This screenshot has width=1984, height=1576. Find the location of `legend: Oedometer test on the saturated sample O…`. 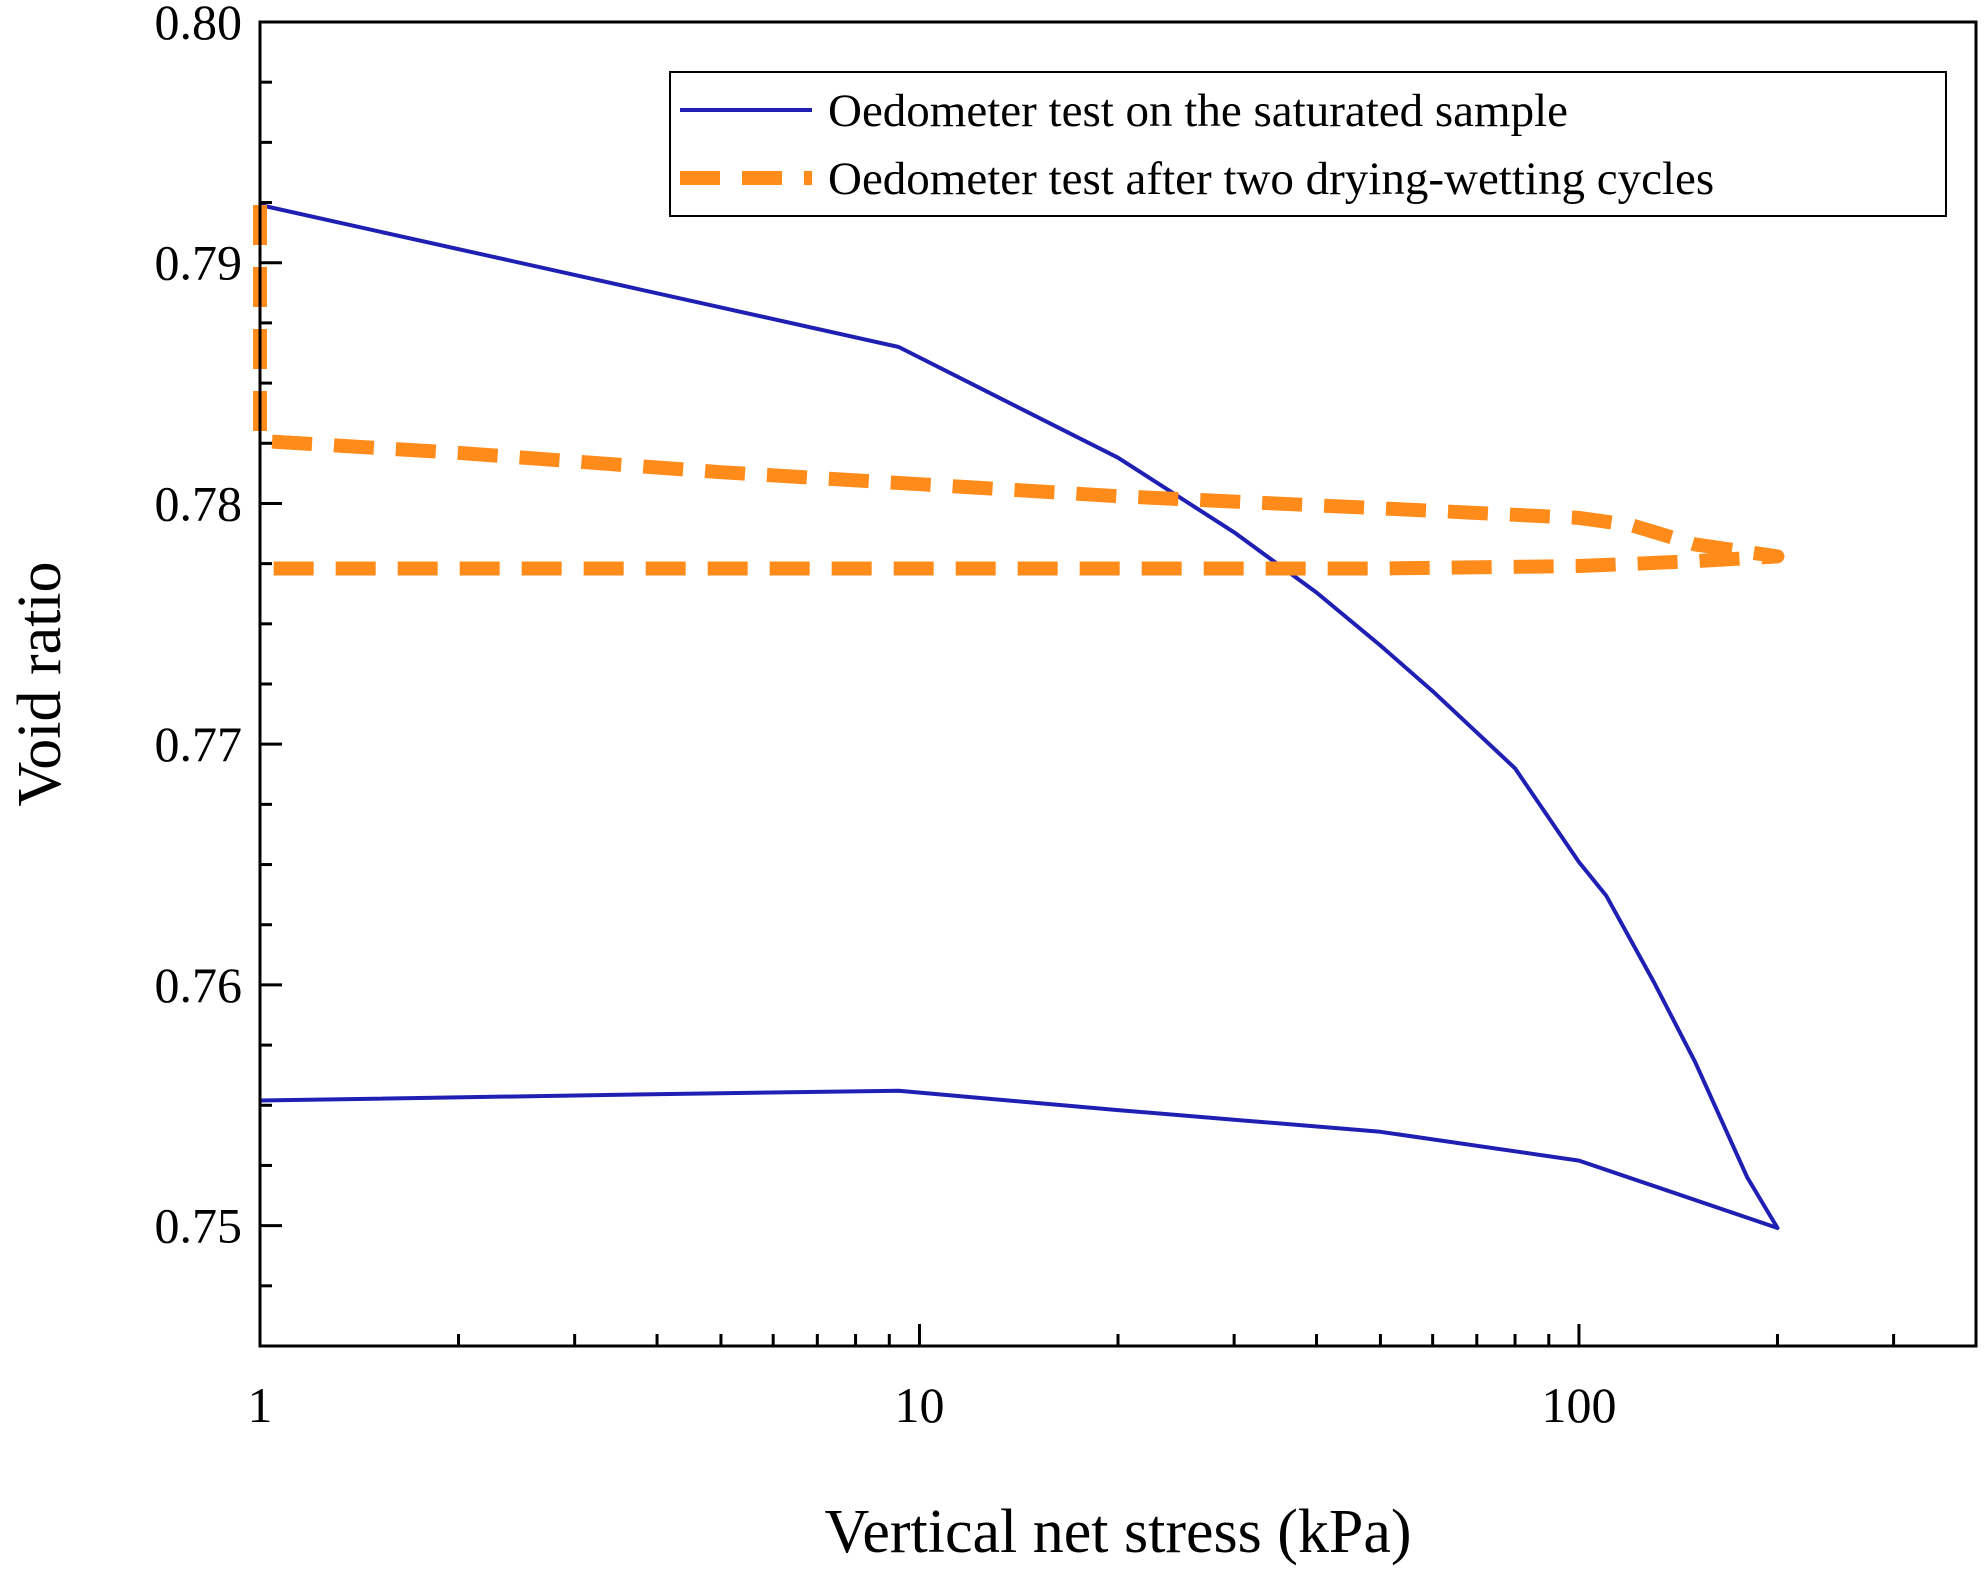

legend: Oedometer test on the saturated sample O… is located at coordinates (1308, 144).